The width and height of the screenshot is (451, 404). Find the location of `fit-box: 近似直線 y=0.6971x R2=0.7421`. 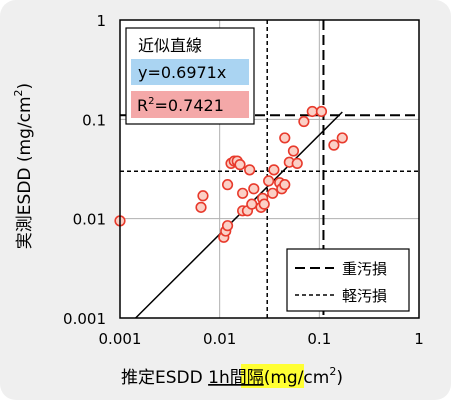

fit-box: 近似直線 y=0.6971x R2=0.7421 is located at coordinates (190, 76).